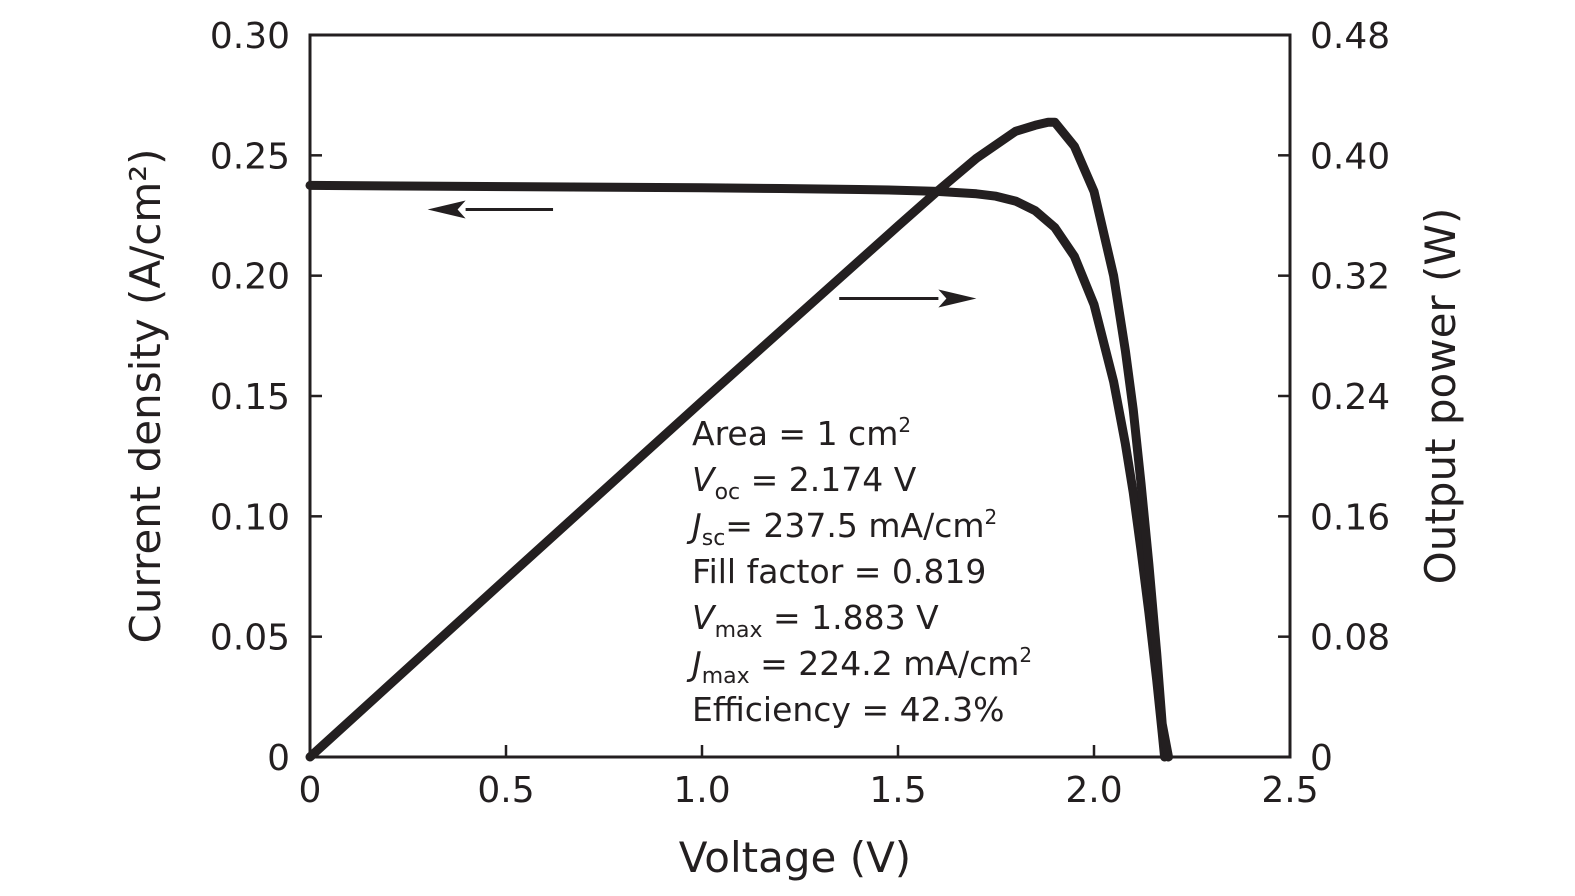 Image resolution: width=1575 pixels, height=896 pixels. Describe the element at coordinates (897, 790) in the screenshot. I see `x-tick-label: 1.5` at that location.